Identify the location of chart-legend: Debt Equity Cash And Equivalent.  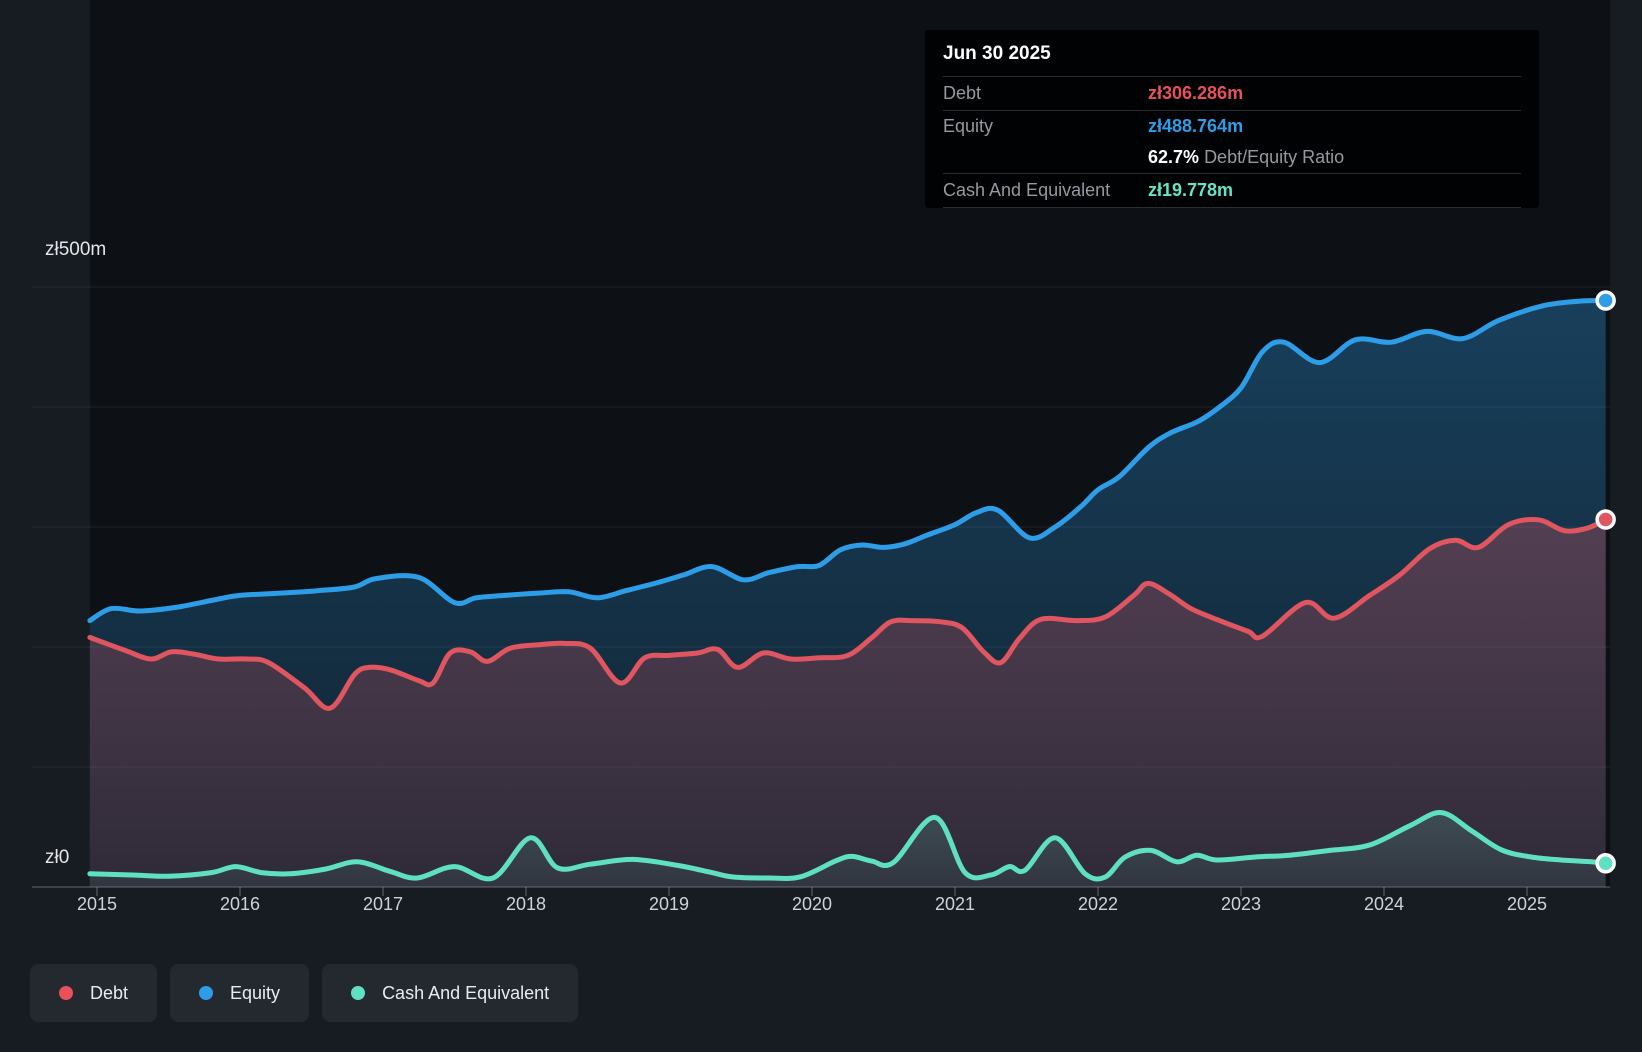
(304, 993).